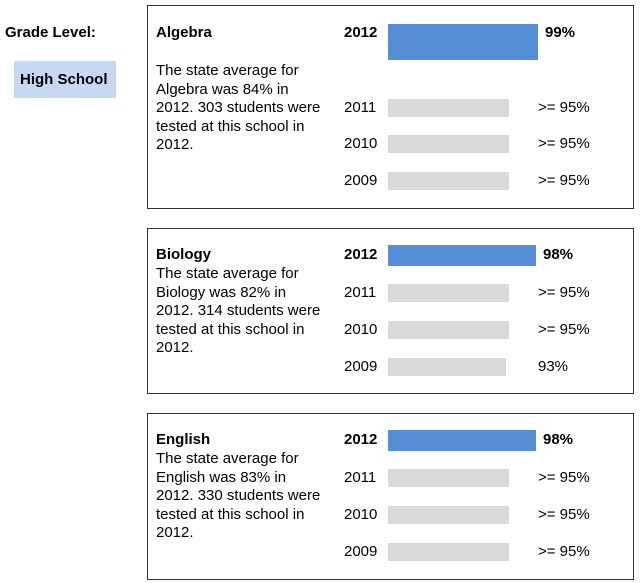  What do you see at coordinates (184, 32) in the screenshot?
I see `subject-title: Algebra` at bounding box center [184, 32].